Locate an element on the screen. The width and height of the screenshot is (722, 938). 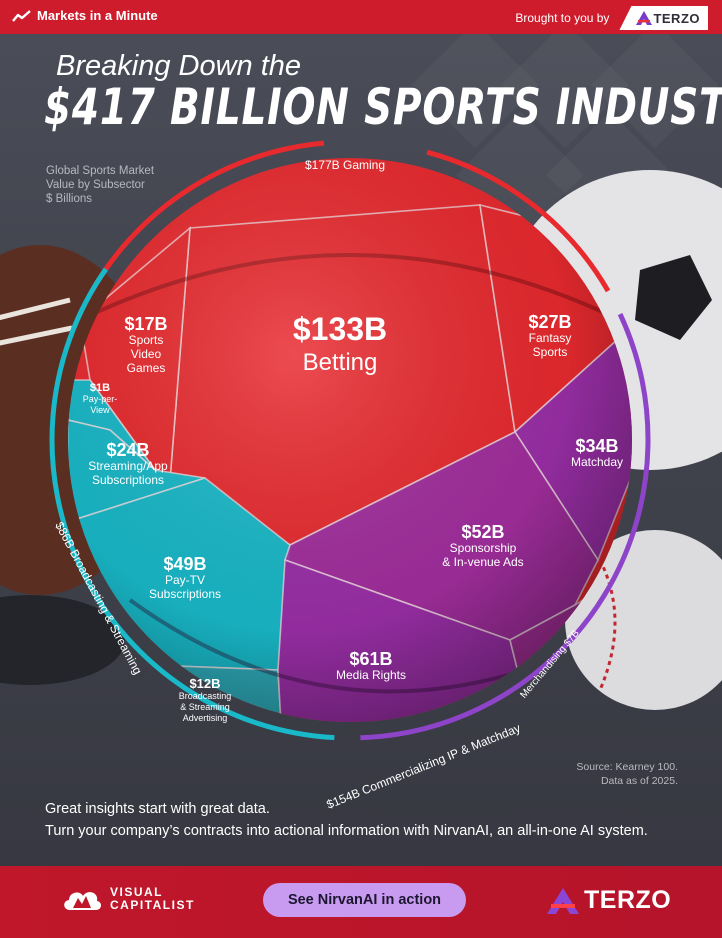
streaming-value: $24B is located at coordinates (127, 450).